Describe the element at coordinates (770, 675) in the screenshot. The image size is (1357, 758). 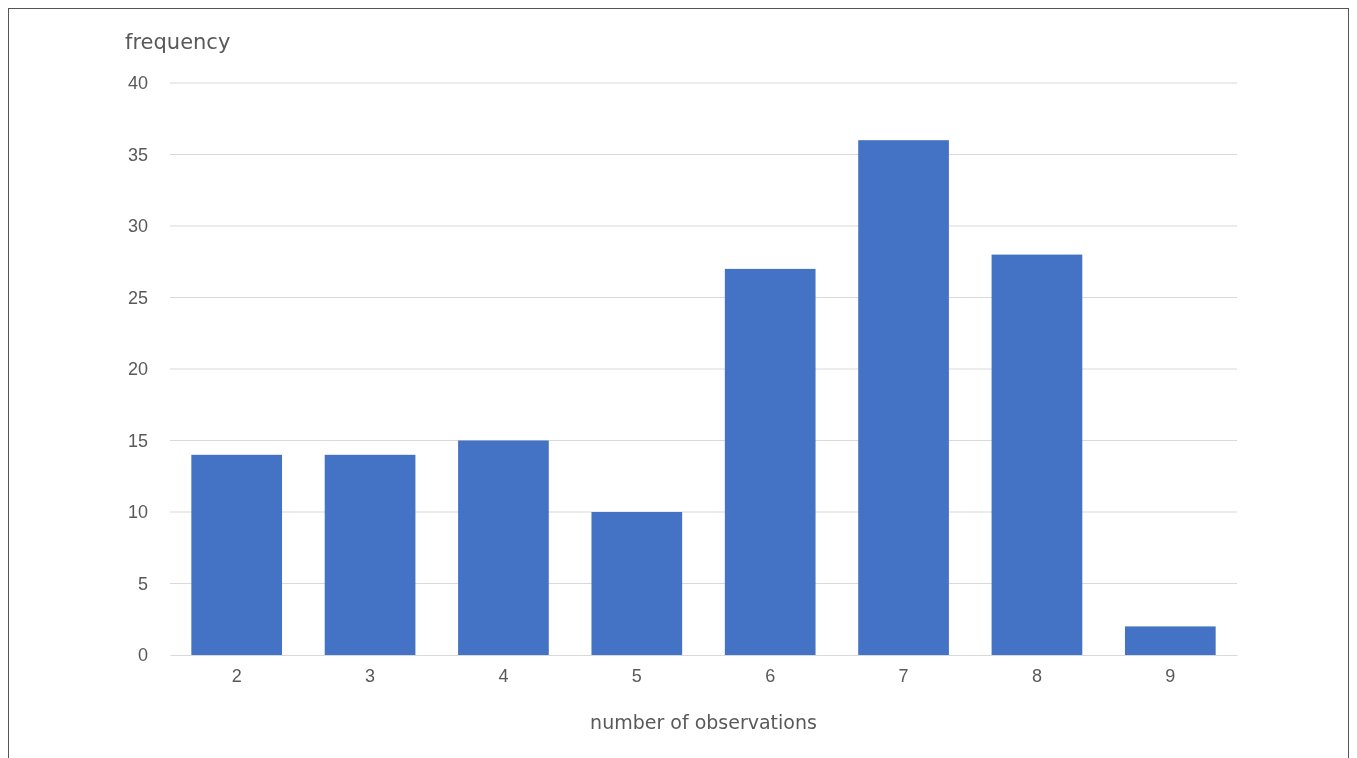
I see `x-tick-label: 6` at that location.